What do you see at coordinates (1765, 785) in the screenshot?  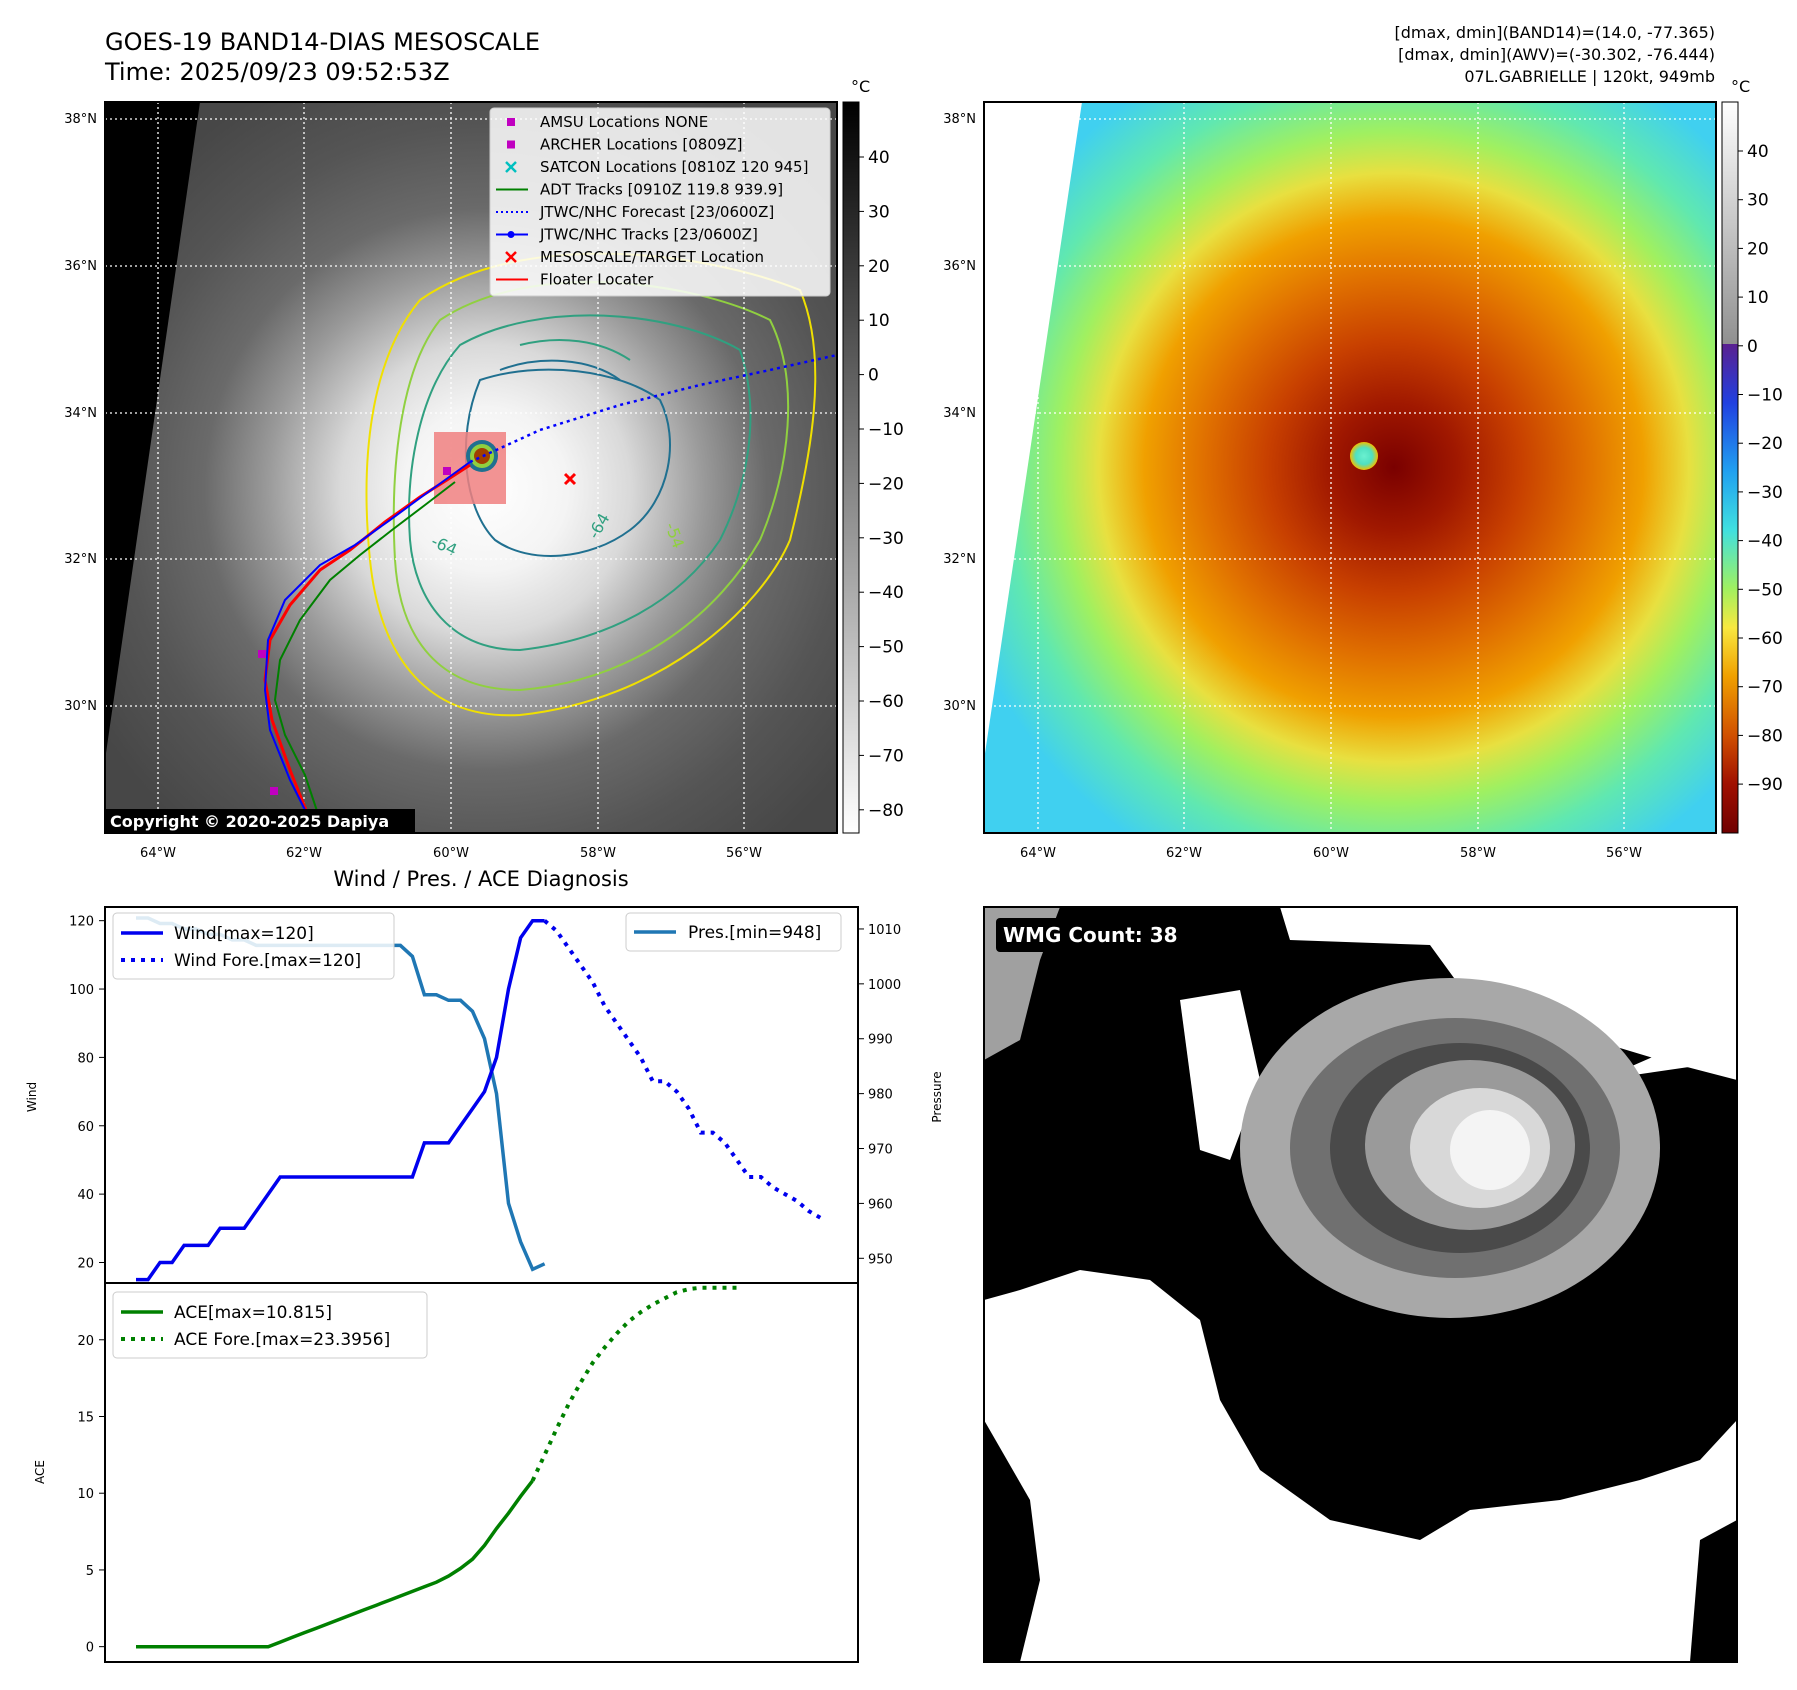 I see `colorbar-tick-label: −90` at bounding box center [1765, 785].